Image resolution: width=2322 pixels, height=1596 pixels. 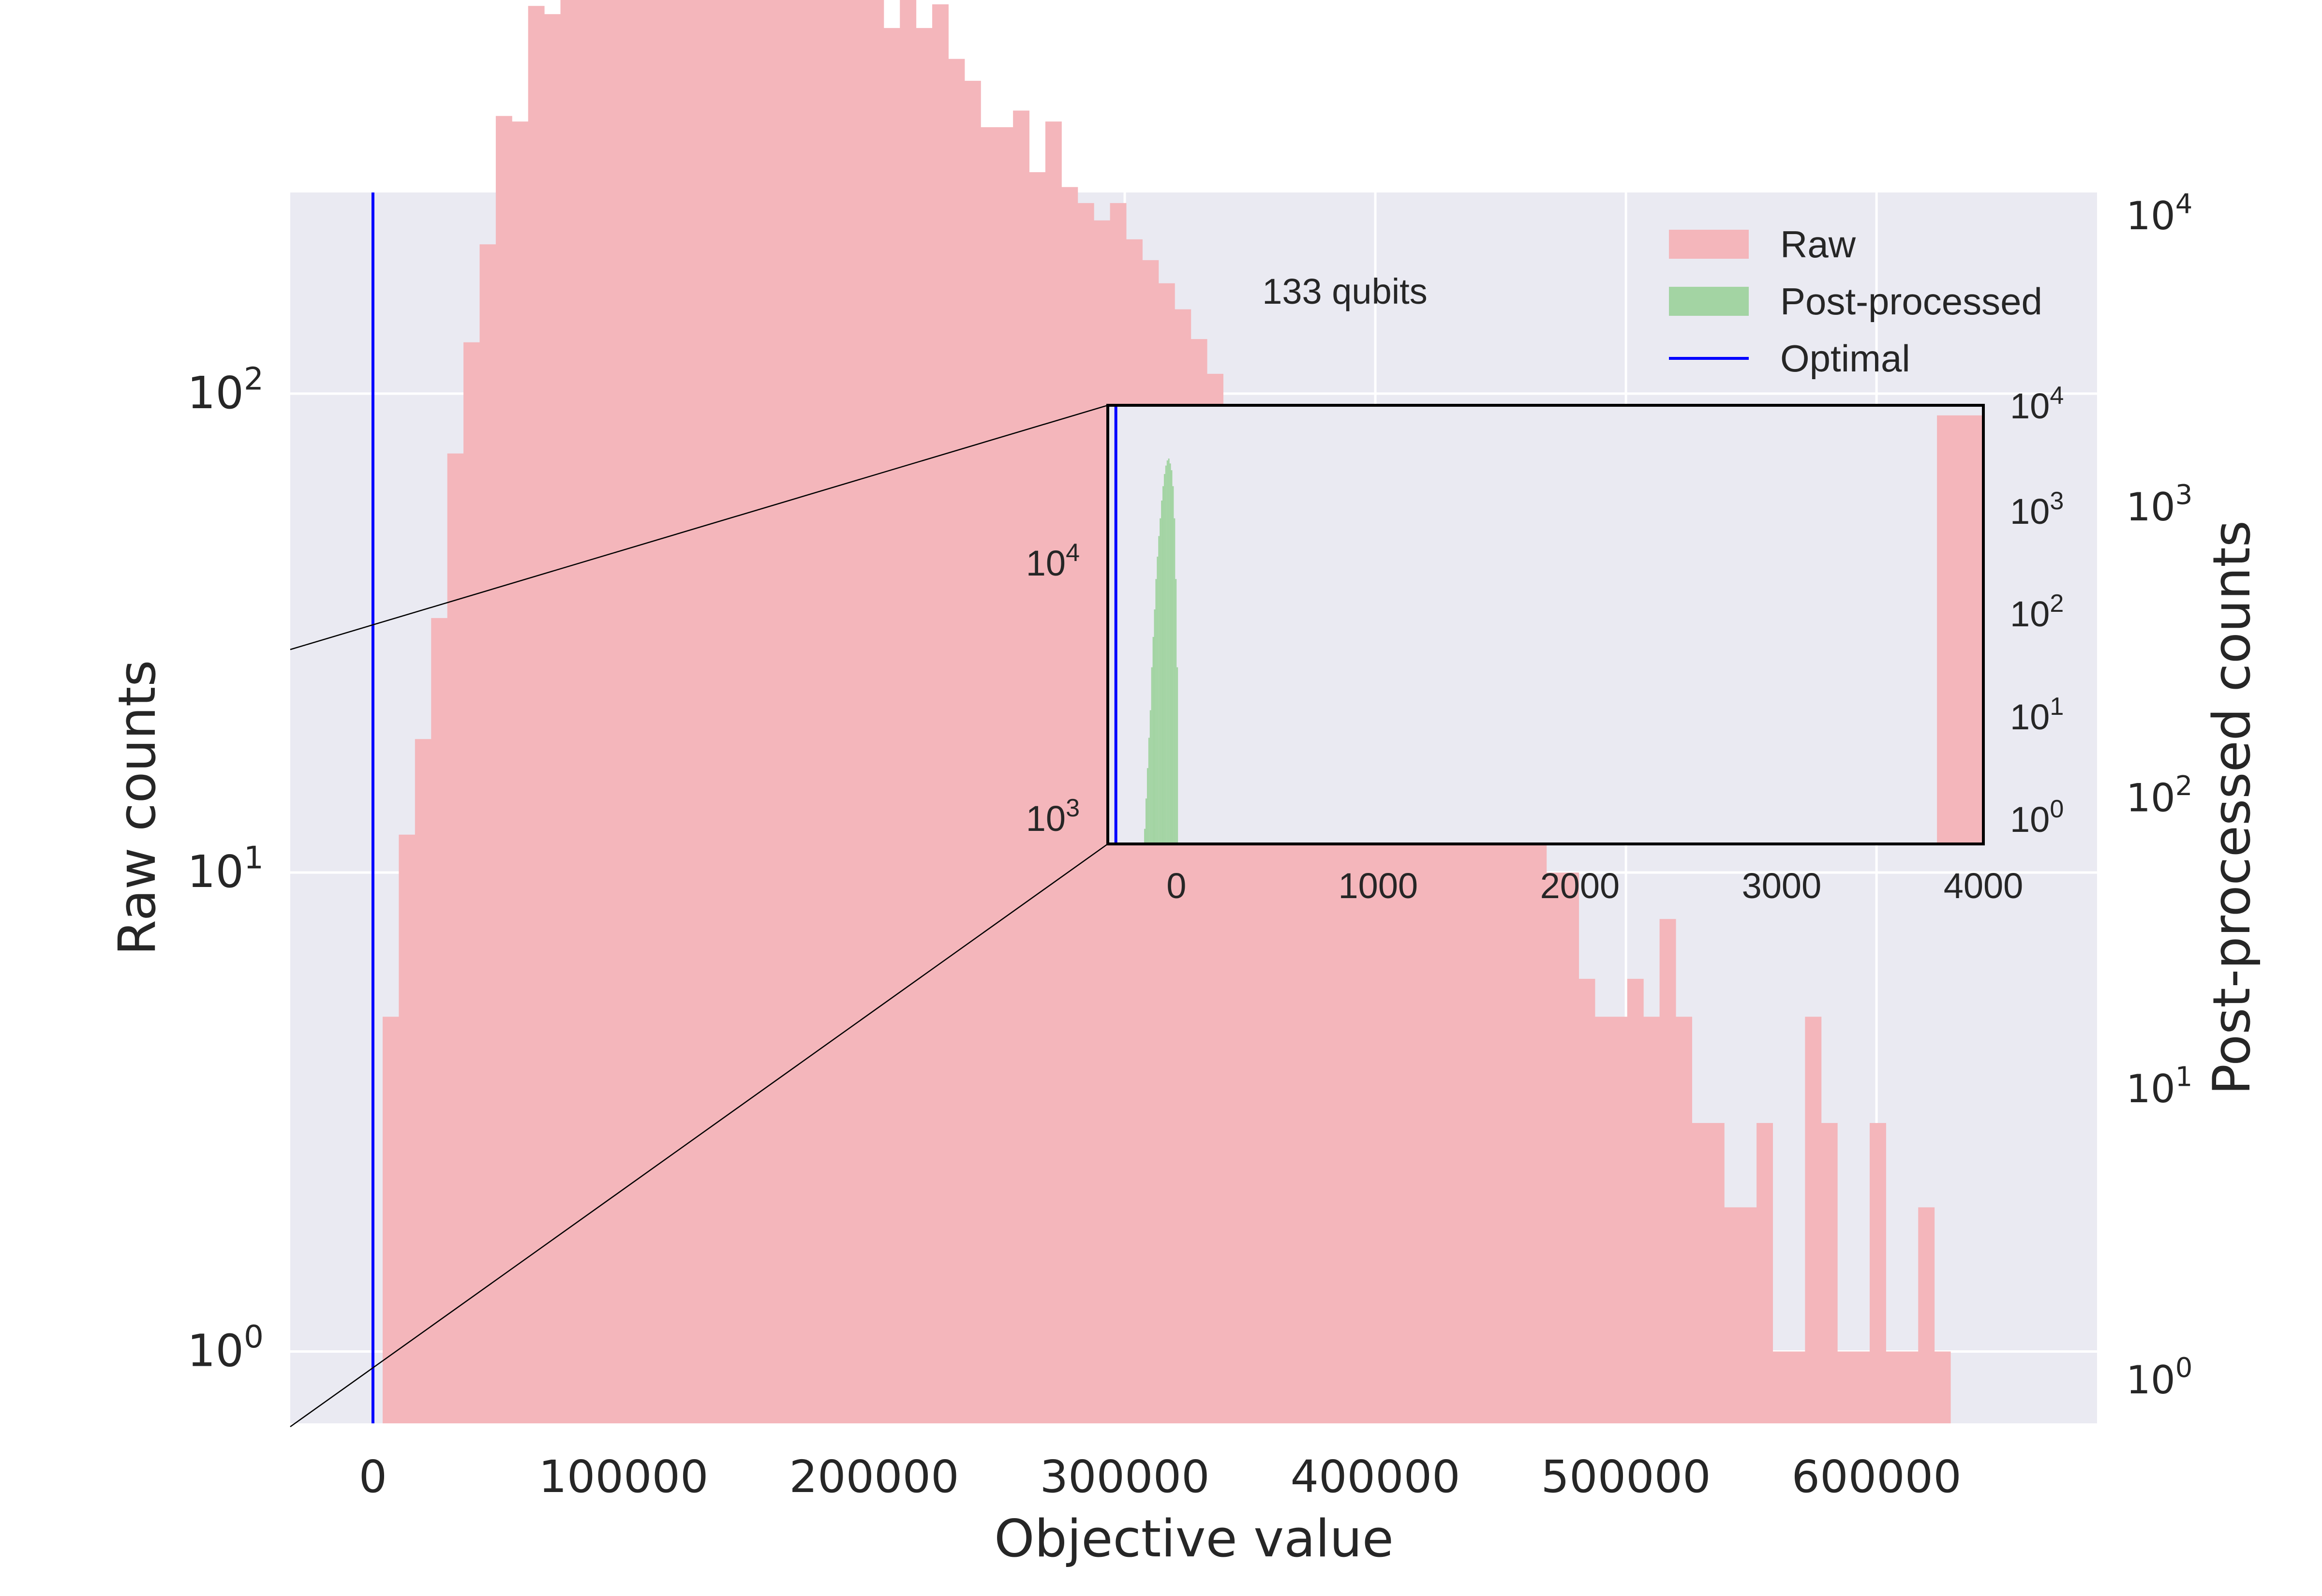 I want to click on y-axis-right-ticks: 10⁰ 10¹ 10² 10³ 10⁴, so click(x=2159, y=796).